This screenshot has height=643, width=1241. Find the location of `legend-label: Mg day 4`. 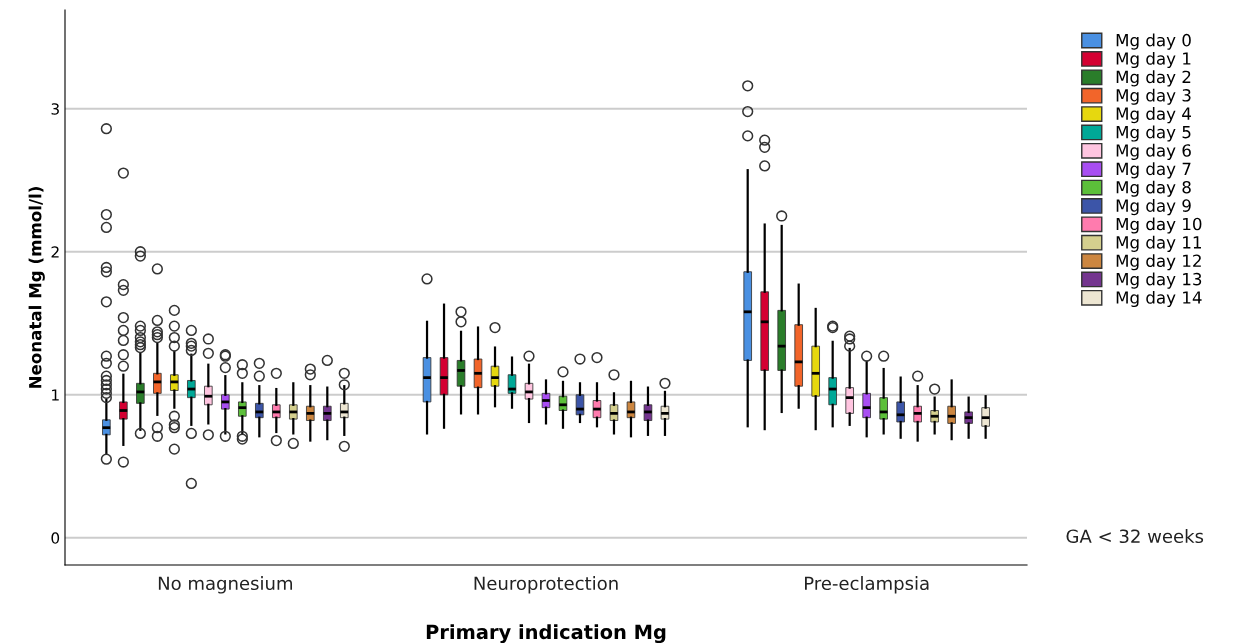

legend-label: Mg day 4 is located at coordinates (1153, 115).